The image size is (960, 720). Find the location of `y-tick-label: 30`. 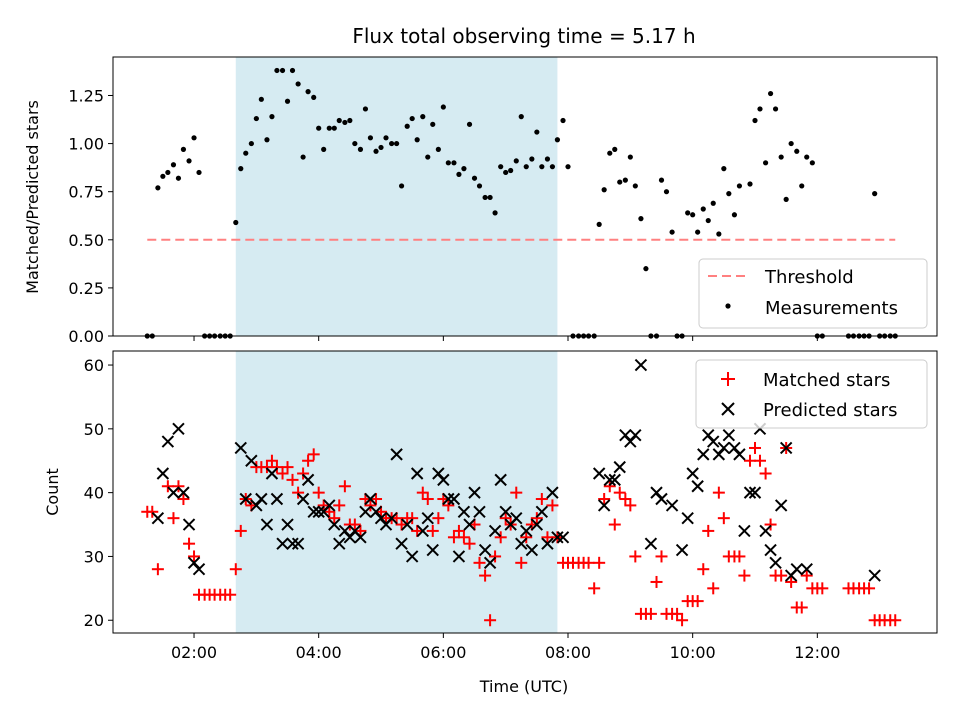

y-tick-label: 30 is located at coordinates (94, 556).